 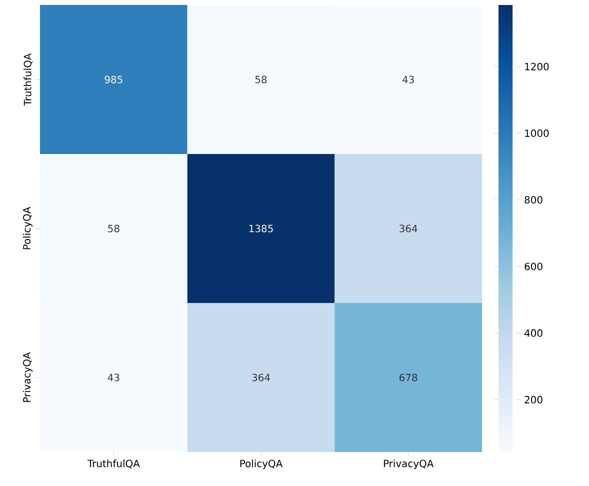 I want to click on color-bar-label: 1000, so click(x=537, y=133).